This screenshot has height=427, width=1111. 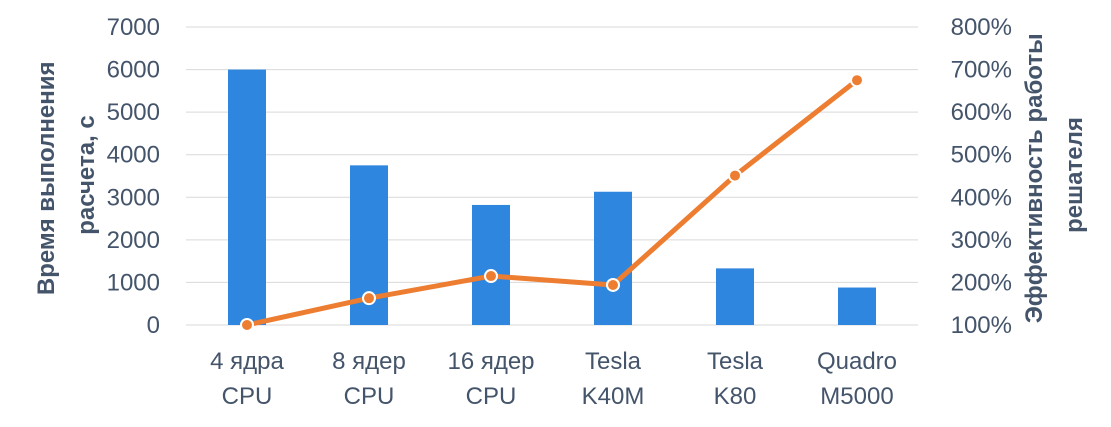 I want to click on category-label: Tesla K40M, so click(x=613, y=379).